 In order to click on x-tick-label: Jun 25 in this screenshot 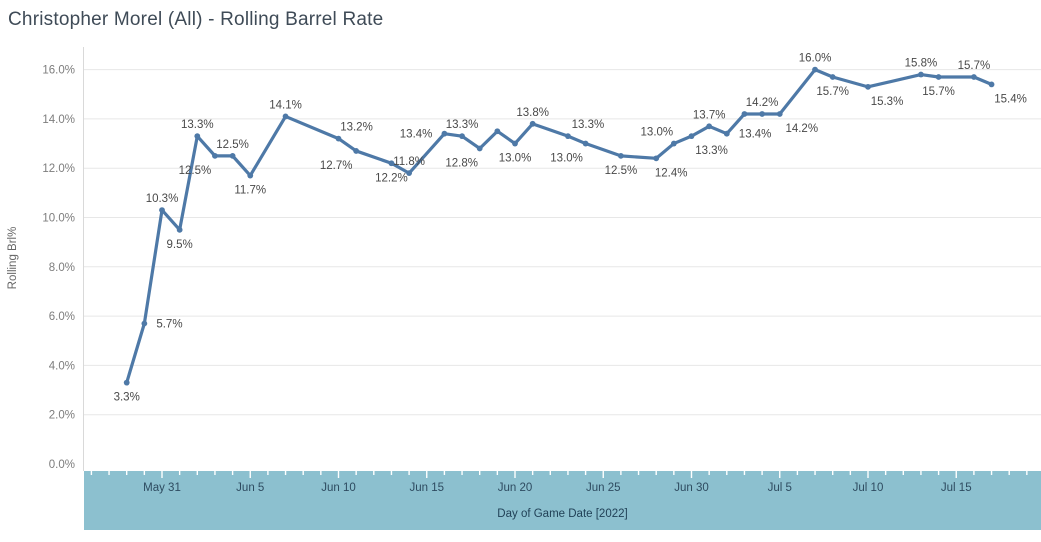, I will do `click(603, 488)`.